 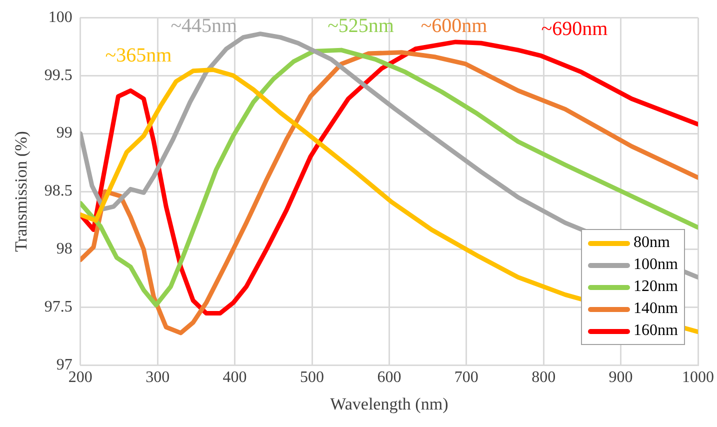 What do you see at coordinates (656, 331) in the screenshot?
I see `legend-label: 160nm` at bounding box center [656, 331].